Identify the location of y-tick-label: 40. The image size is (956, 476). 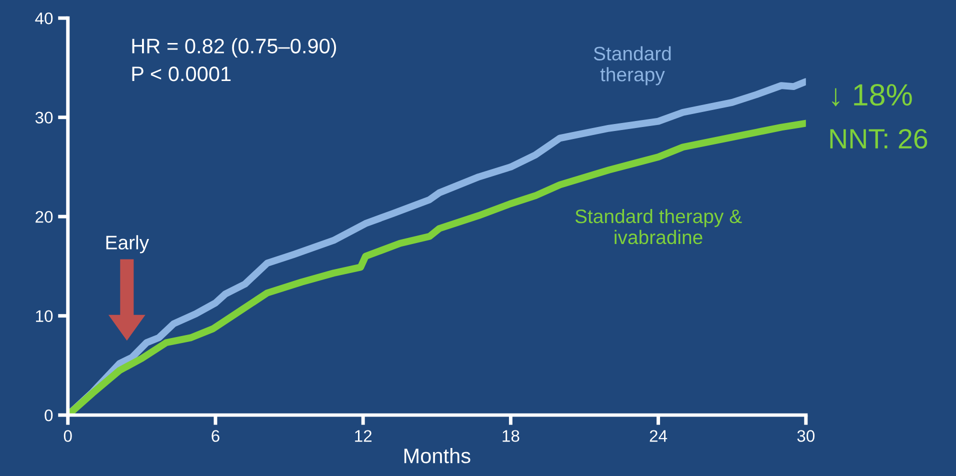
(44, 18).